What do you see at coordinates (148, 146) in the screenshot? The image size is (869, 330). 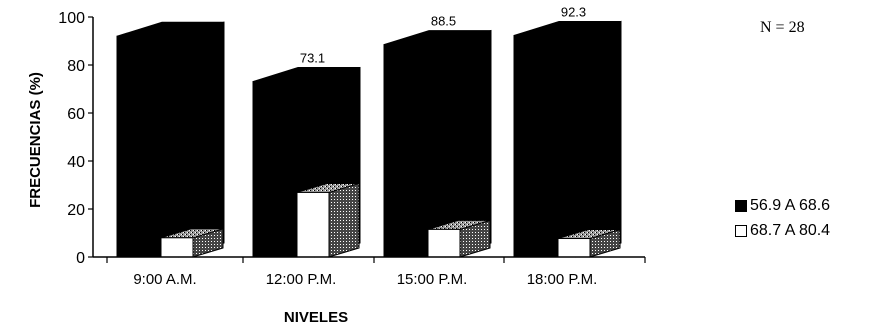 I see `bar-series1-0-front` at bounding box center [148, 146].